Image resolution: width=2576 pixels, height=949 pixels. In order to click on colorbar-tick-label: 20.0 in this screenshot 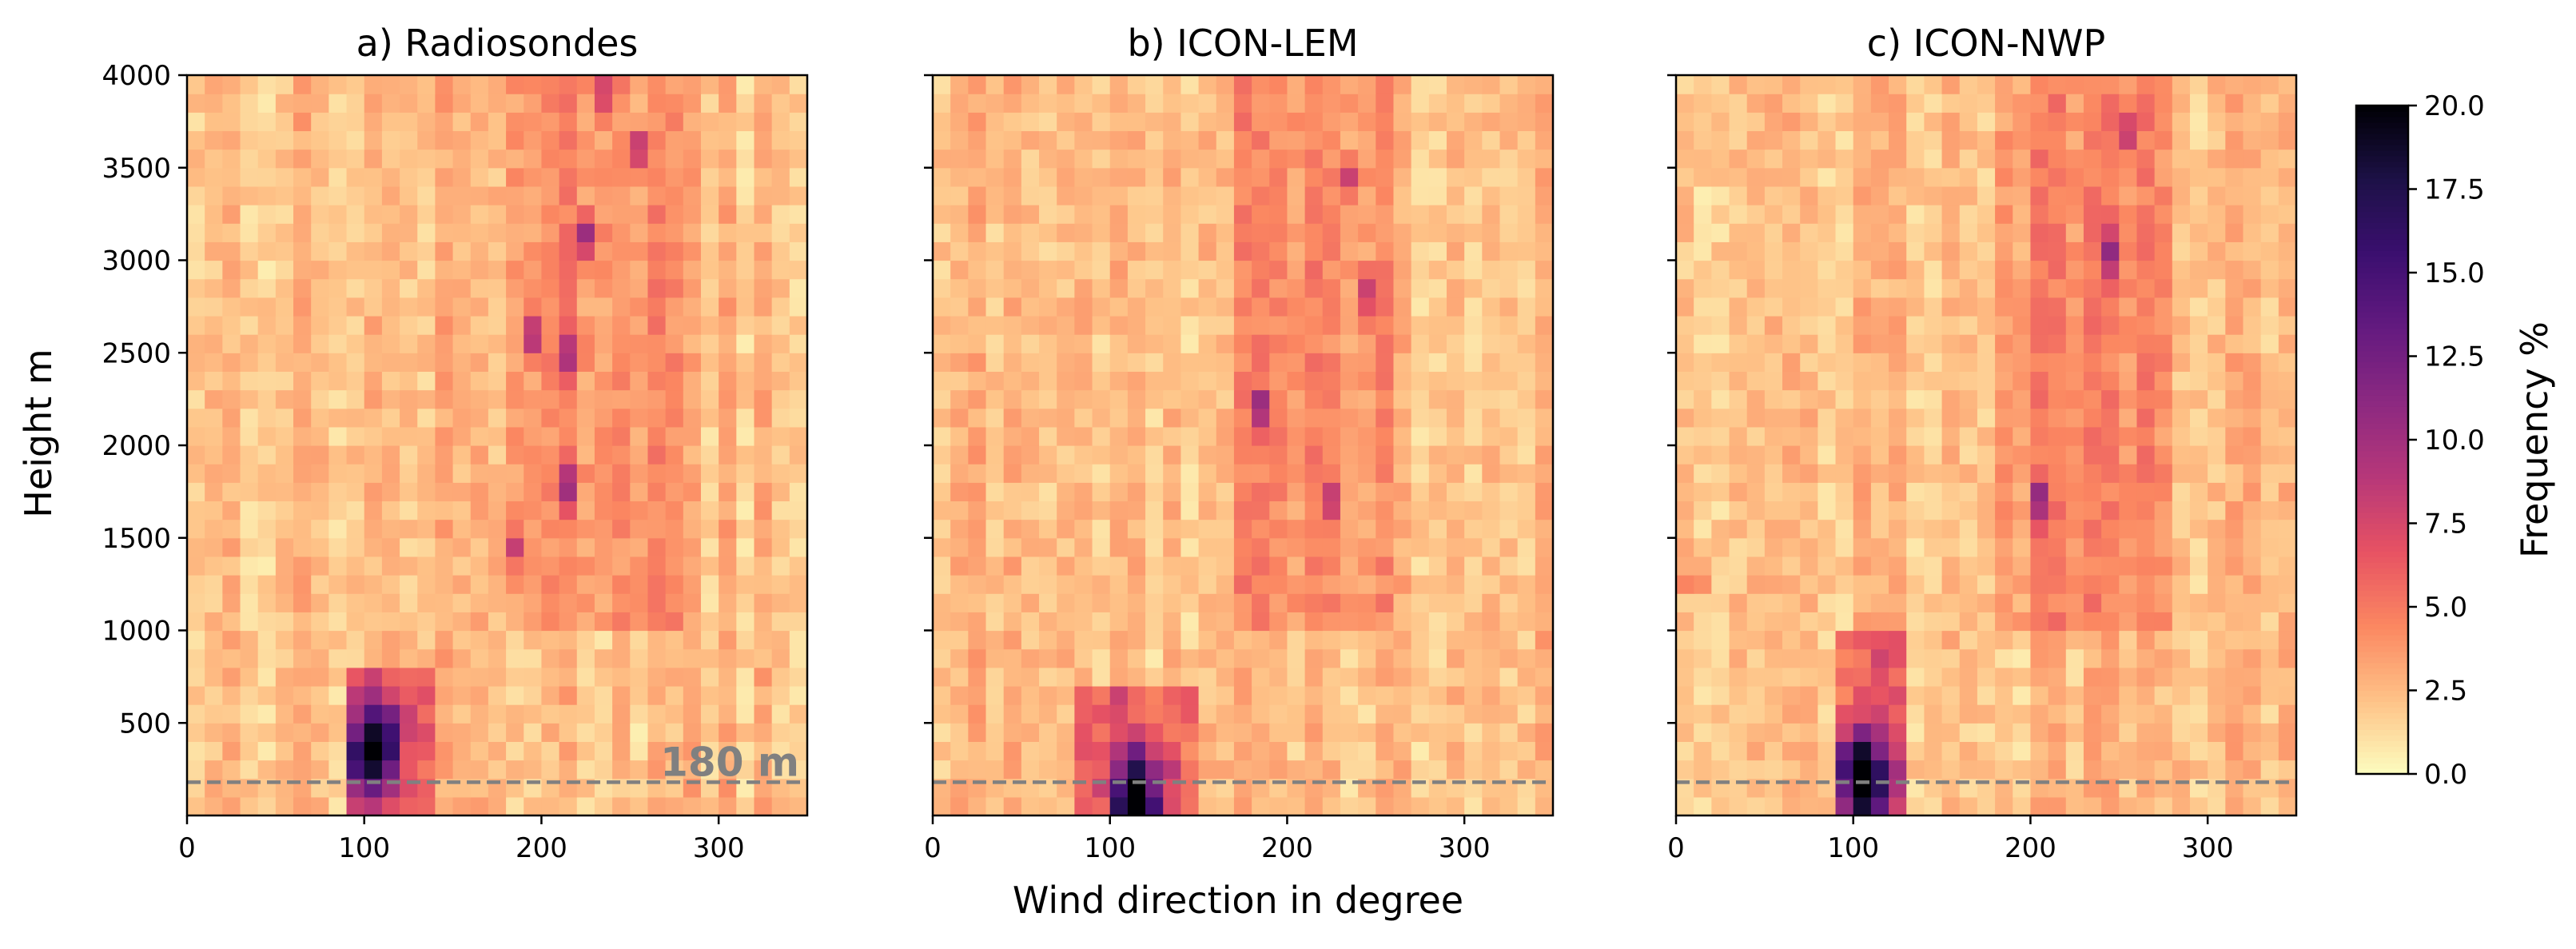, I will do `click(2454, 106)`.